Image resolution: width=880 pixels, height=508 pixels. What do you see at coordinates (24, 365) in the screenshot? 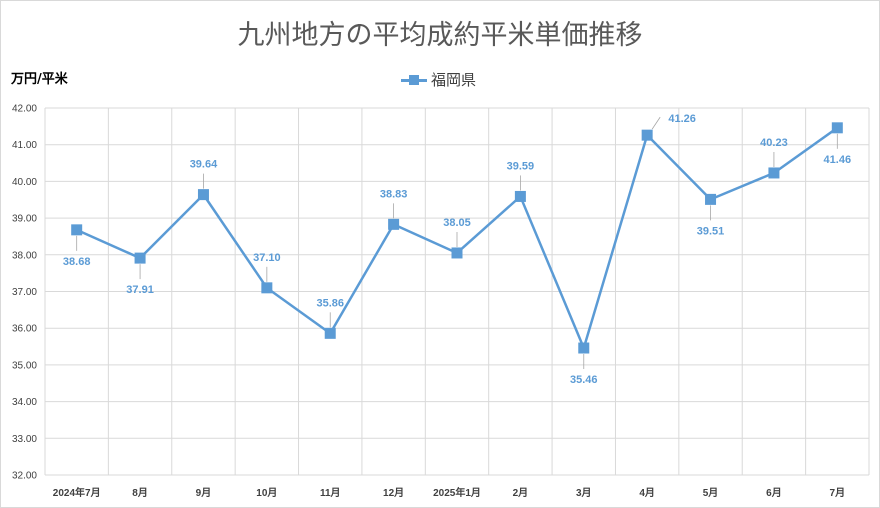
I see `y-tick-label: 35.00` at bounding box center [24, 365].